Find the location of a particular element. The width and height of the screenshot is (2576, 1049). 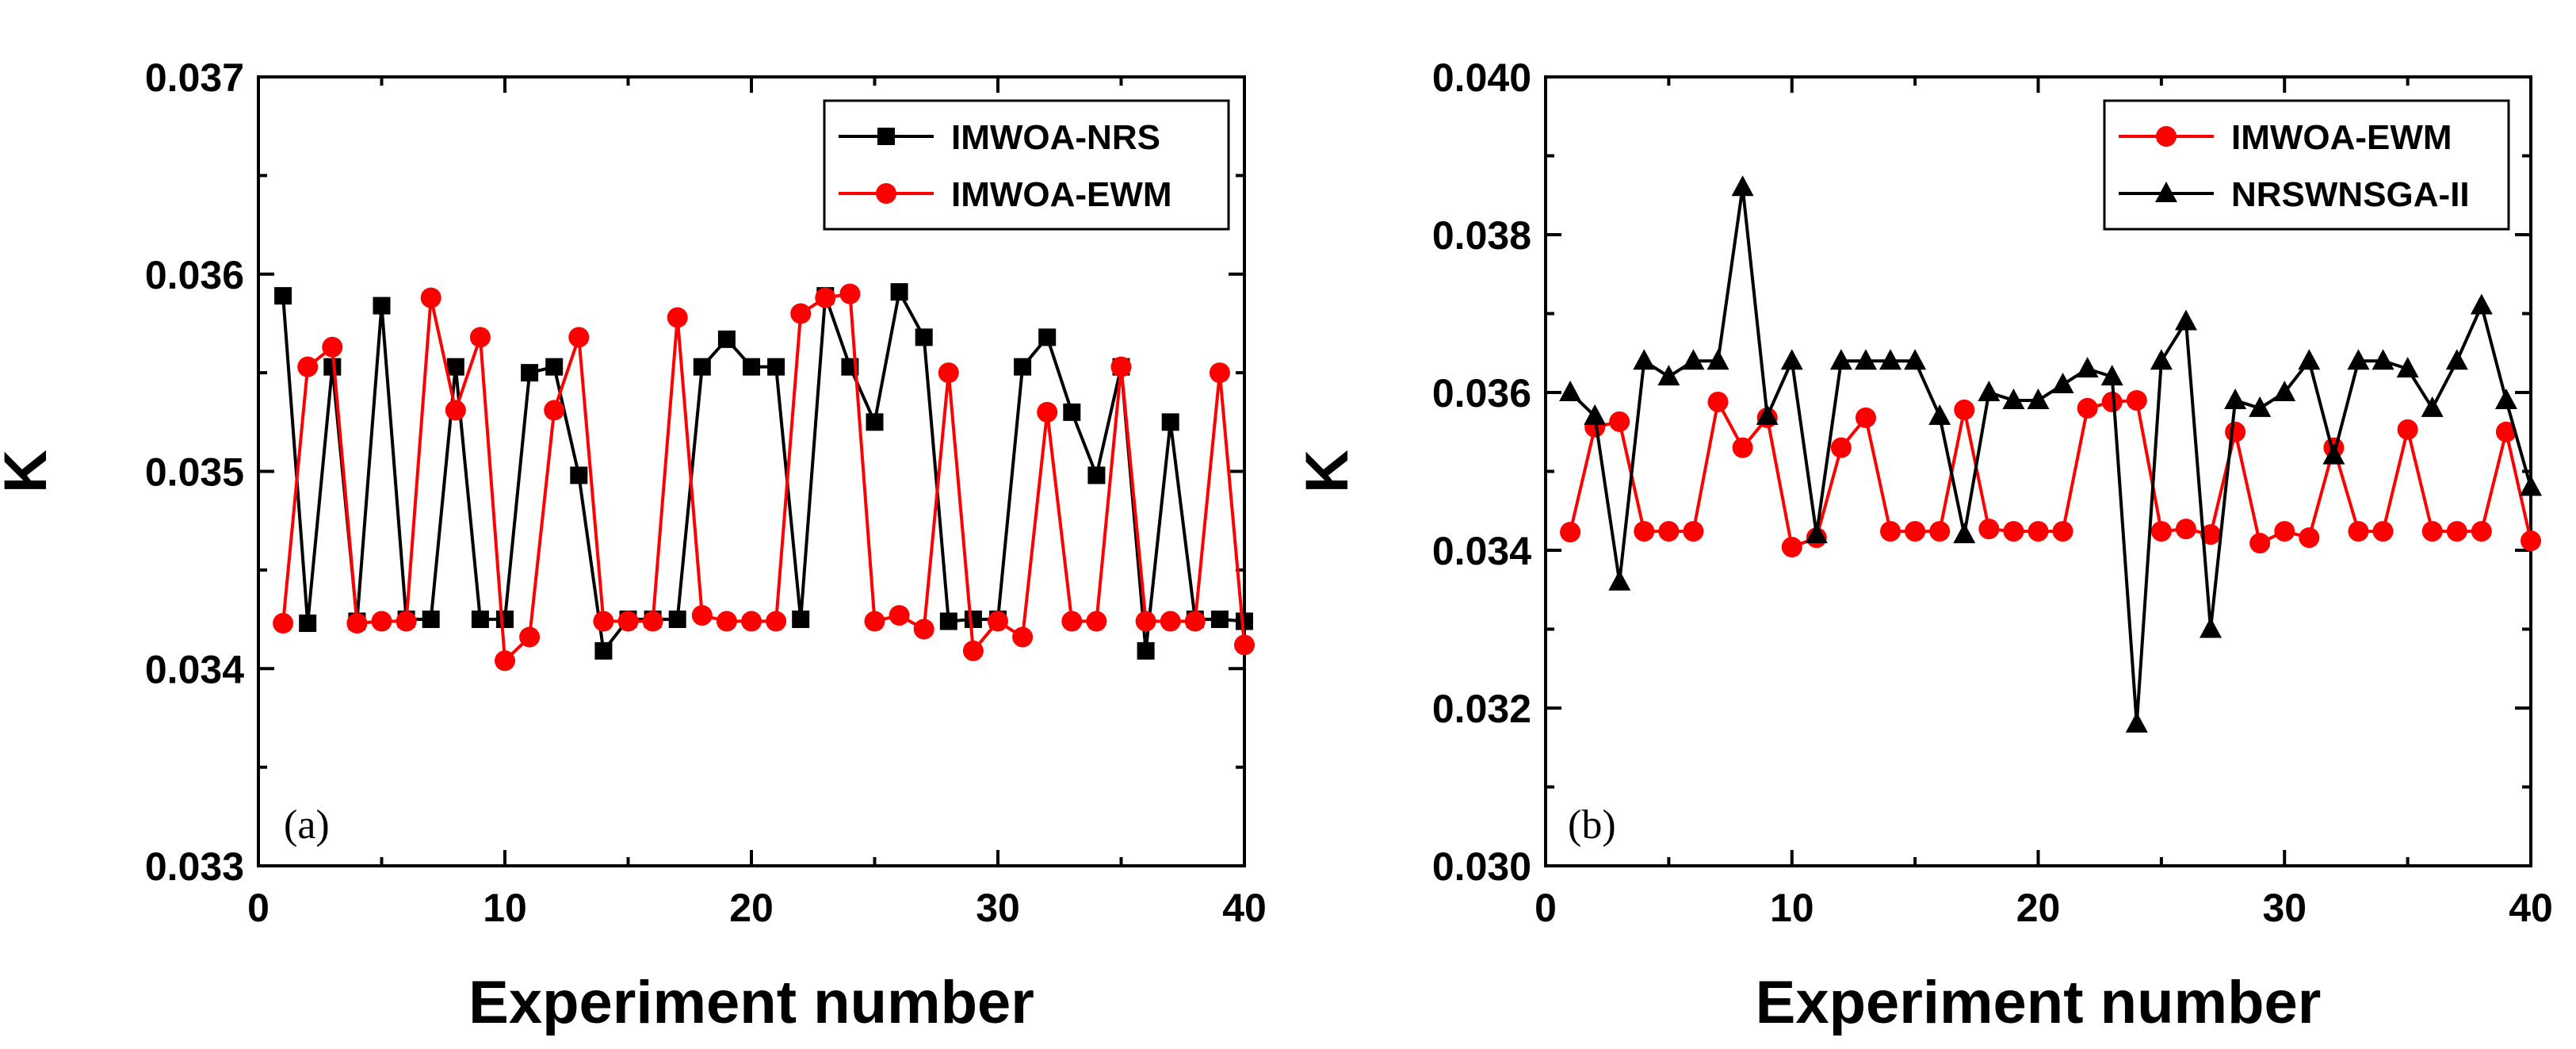

series-line-imwoa-ewm is located at coordinates (2050, 473).